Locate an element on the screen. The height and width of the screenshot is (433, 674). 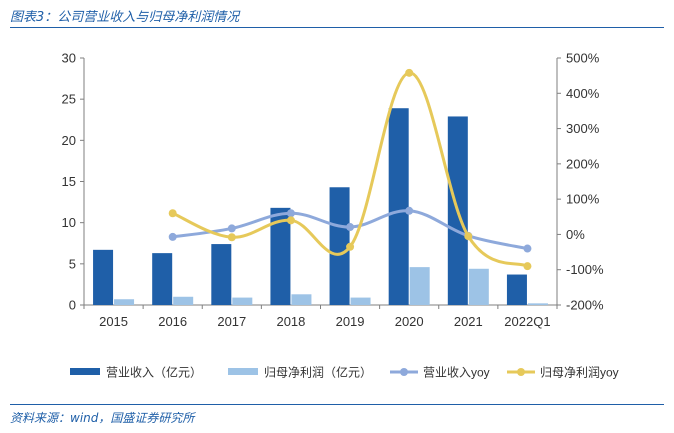
y-tick-label-right: 0% is located at coordinates (575, 234).